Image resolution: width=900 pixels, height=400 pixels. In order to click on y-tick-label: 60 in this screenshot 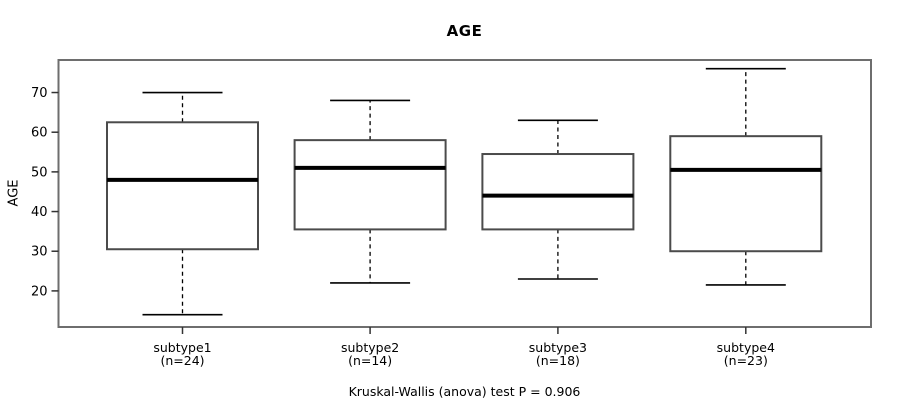, I will do `click(39, 133)`.